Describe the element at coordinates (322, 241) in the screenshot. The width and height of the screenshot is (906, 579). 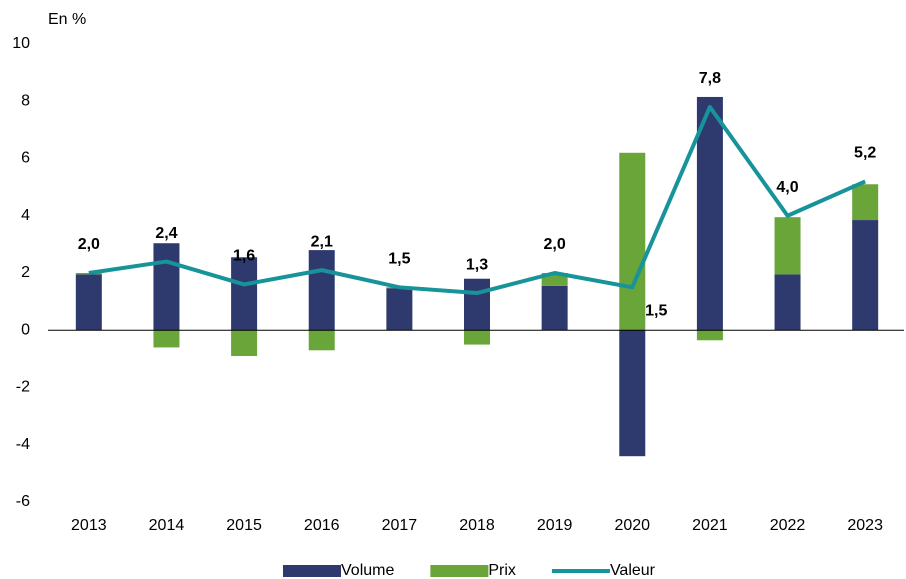
I see `data-label: 2,1` at that location.